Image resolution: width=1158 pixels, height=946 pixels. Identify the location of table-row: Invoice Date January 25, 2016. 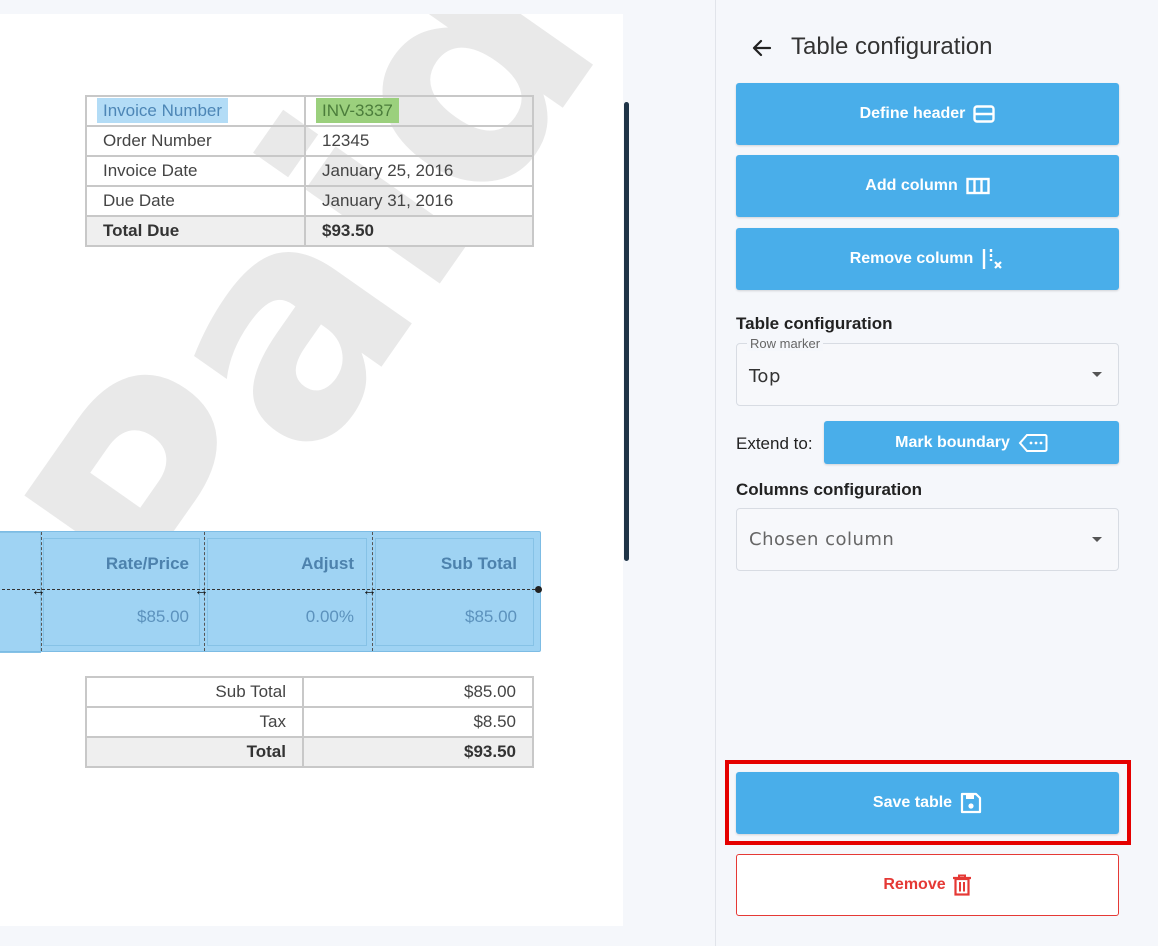
(309, 171).